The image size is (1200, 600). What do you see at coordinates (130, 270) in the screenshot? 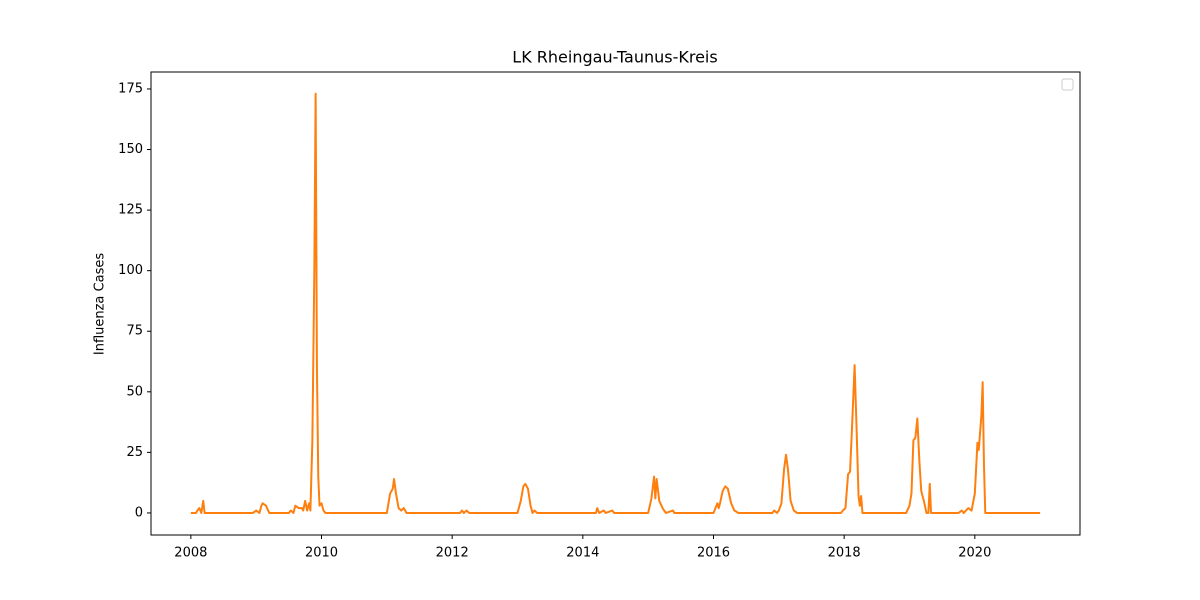
I see `y-tick-label: 100` at bounding box center [130, 270].